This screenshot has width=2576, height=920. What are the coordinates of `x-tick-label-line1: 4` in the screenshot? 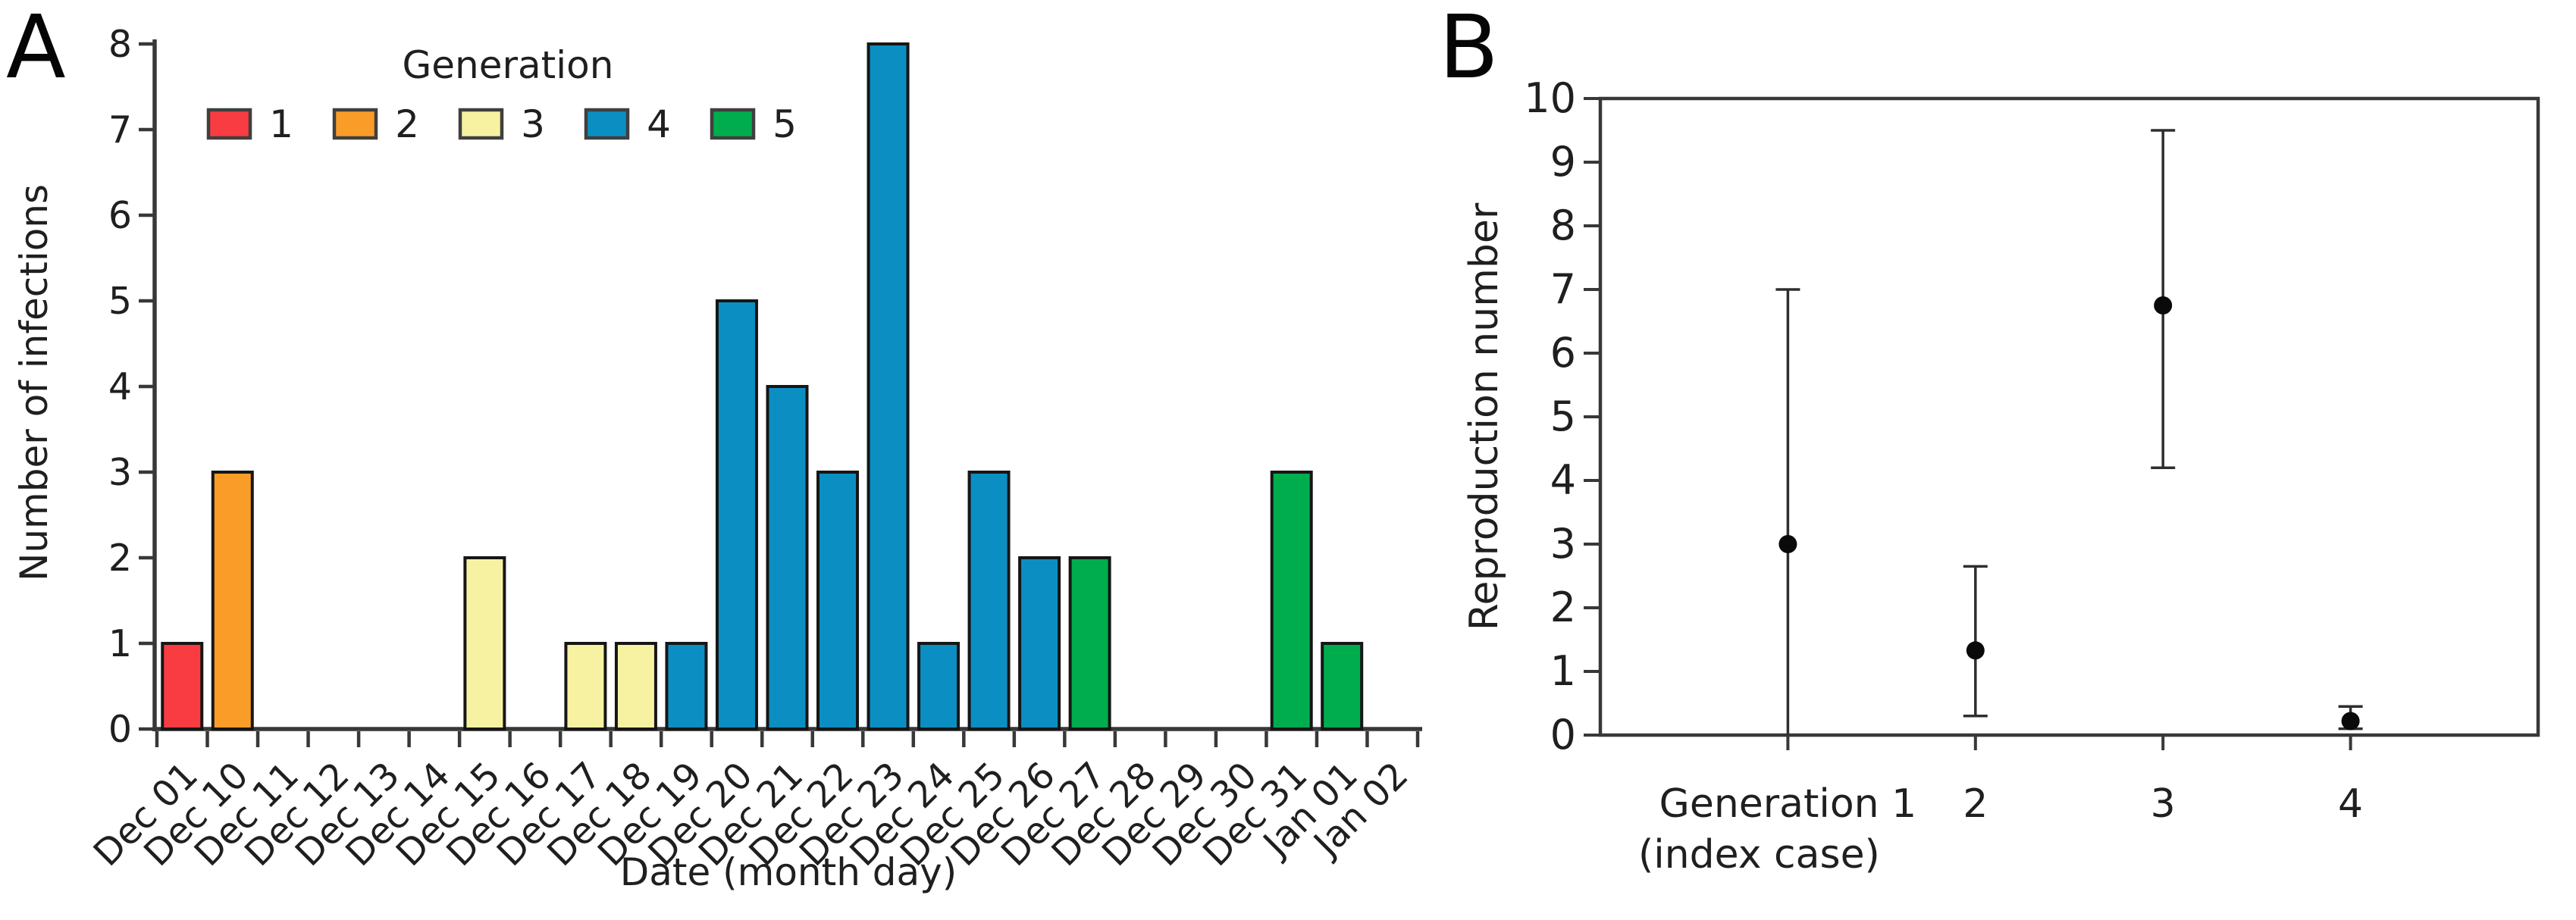 It's located at (2350, 804).